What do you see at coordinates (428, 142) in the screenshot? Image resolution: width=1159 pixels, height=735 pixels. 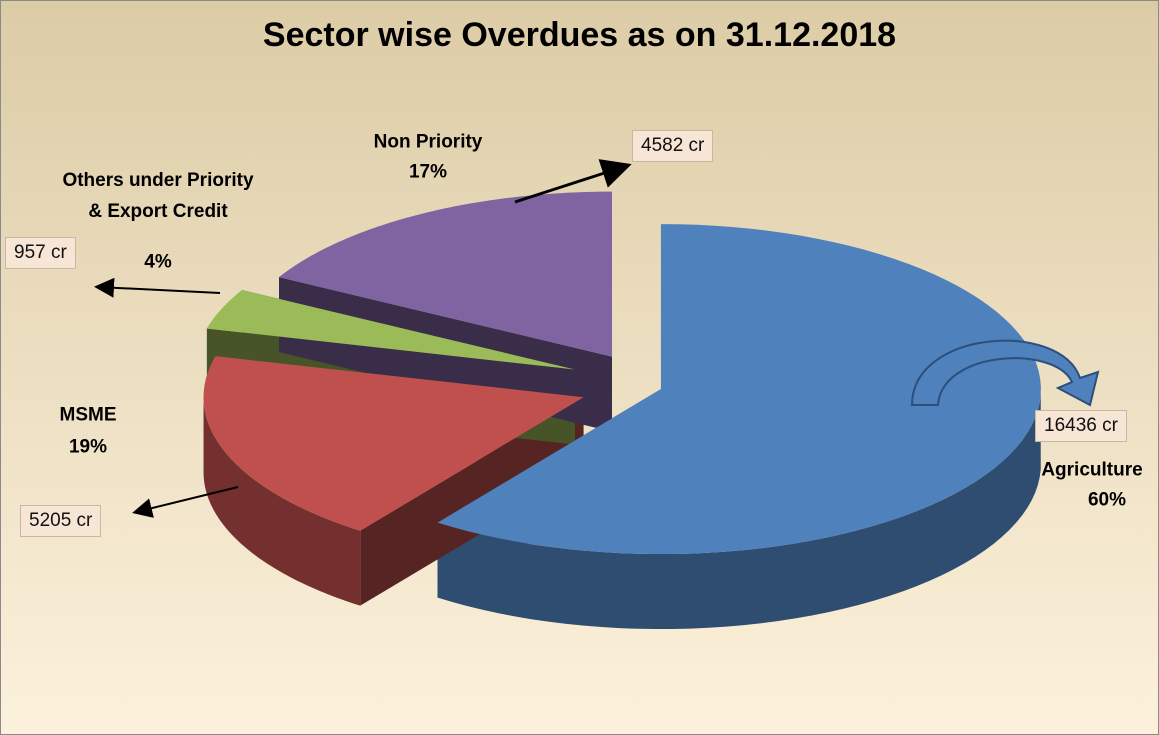 I see `category-label: Non Priority` at bounding box center [428, 142].